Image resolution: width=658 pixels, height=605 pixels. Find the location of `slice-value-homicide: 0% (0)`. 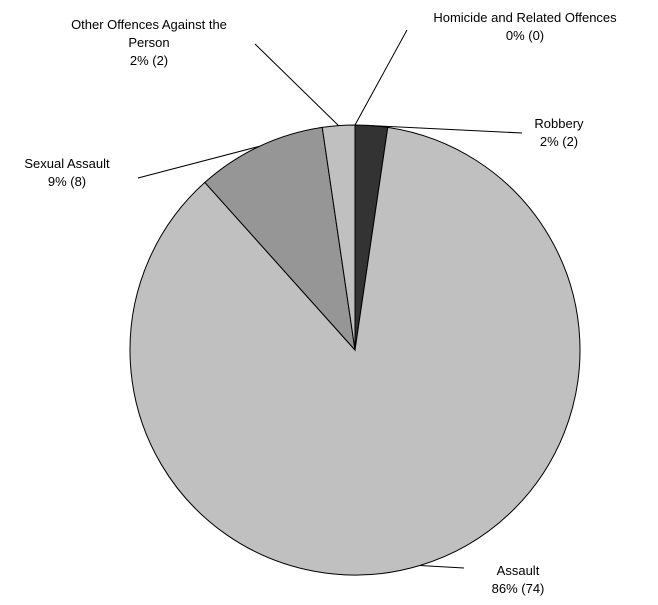

slice-value-homicide: 0% (0) is located at coordinates (525, 35).